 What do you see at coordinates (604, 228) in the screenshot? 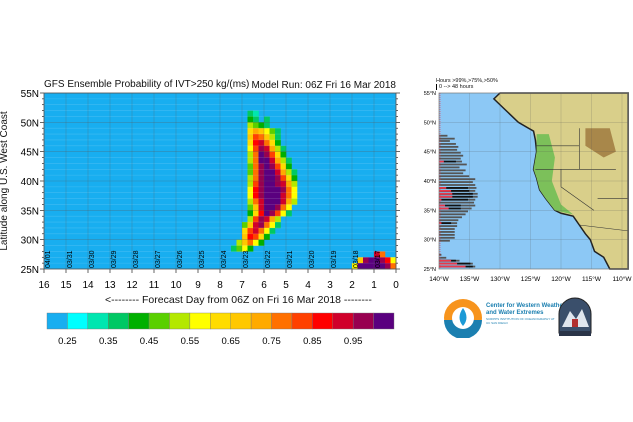
I see `state-border` at bounding box center [604, 228].